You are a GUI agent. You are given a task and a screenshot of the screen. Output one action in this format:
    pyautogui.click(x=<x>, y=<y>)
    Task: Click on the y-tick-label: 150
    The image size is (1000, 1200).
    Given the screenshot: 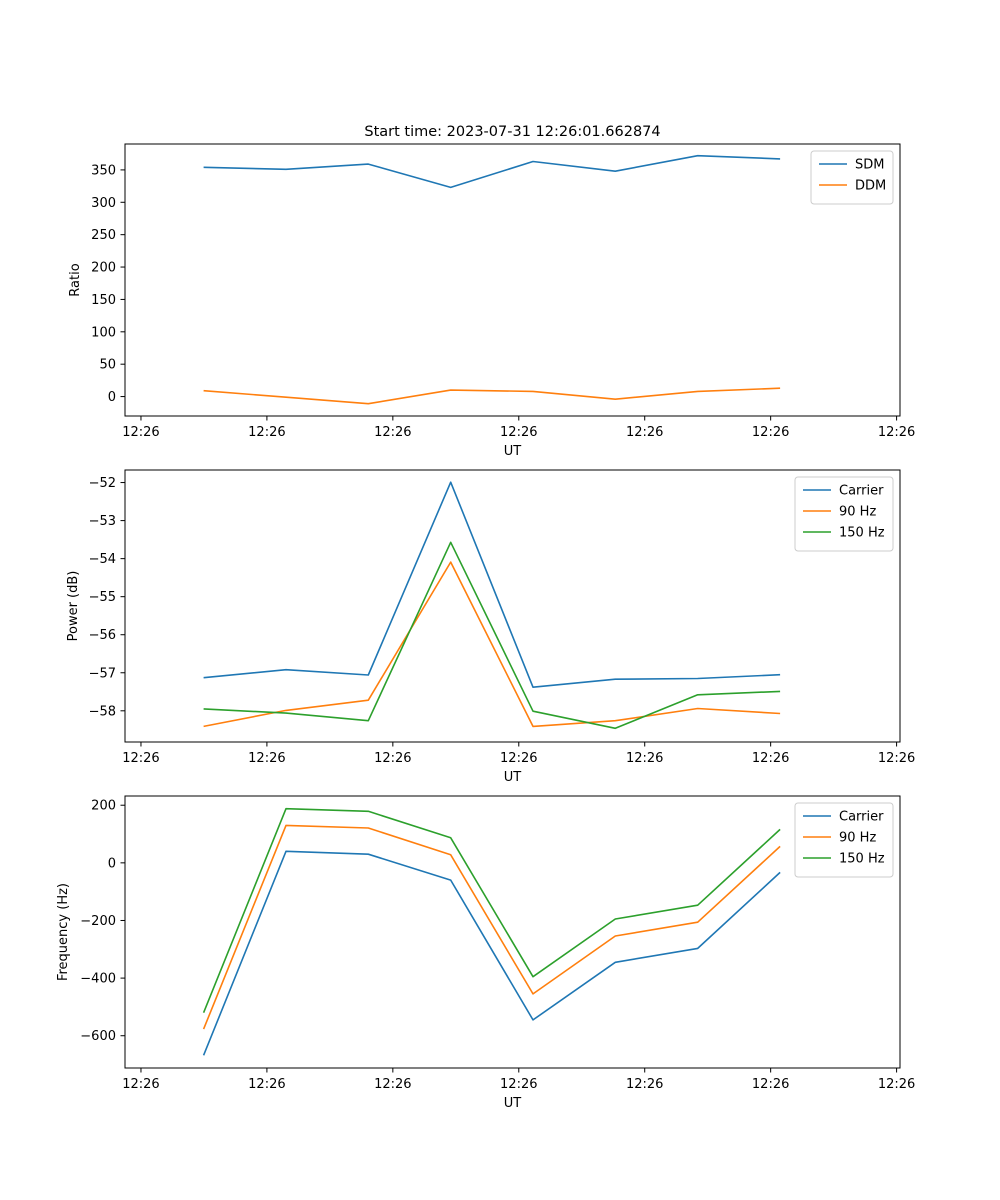 What is the action you would take?
    pyautogui.click(x=103, y=300)
    